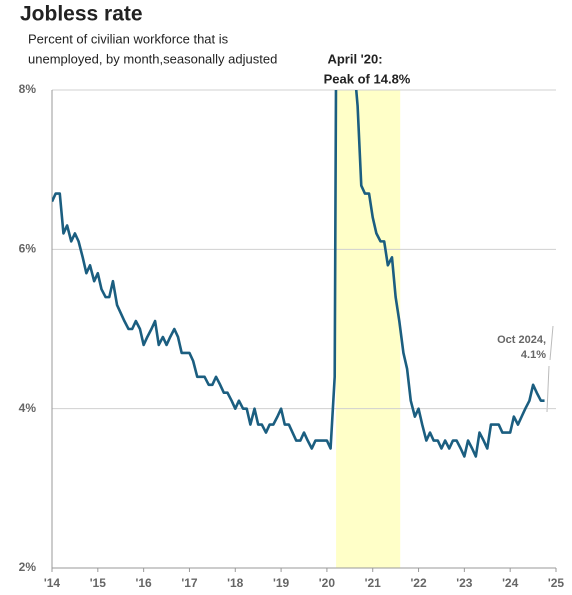 The width and height of the screenshot is (572, 595). What do you see at coordinates (550, 369) in the screenshot?
I see `annotation-leader` at bounding box center [550, 369].